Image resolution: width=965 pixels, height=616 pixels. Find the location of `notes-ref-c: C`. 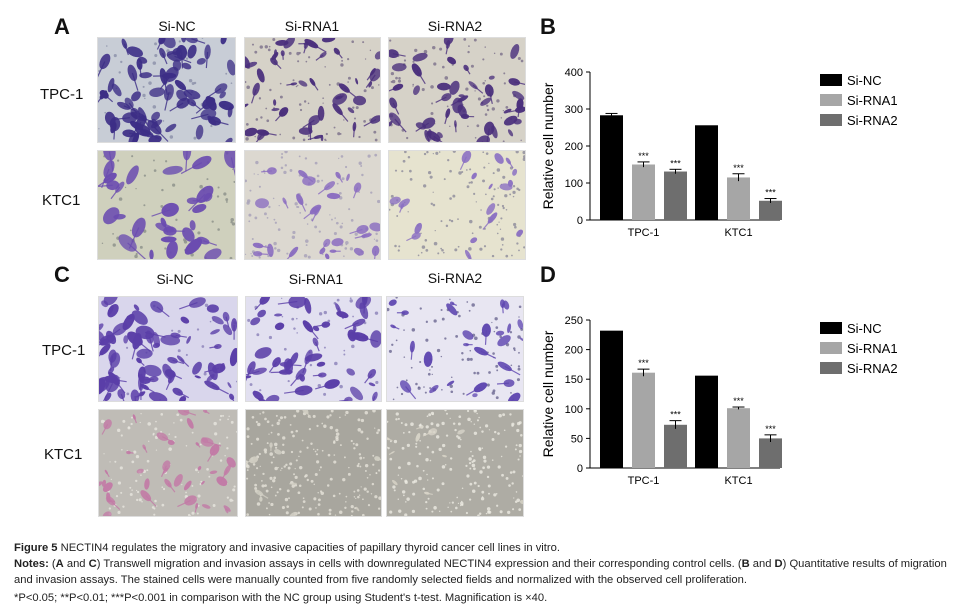

notes-ref-c: C is located at coordinates (92, 564).